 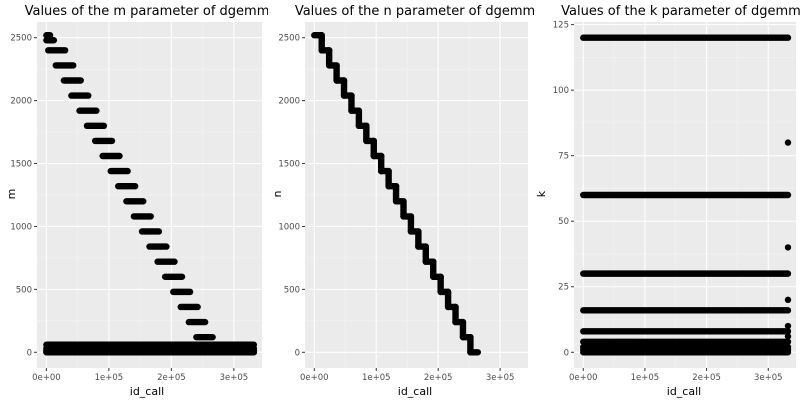 I want to click on chart-title: Values of the n parameter of dgemm, so click(x=414, y=11).